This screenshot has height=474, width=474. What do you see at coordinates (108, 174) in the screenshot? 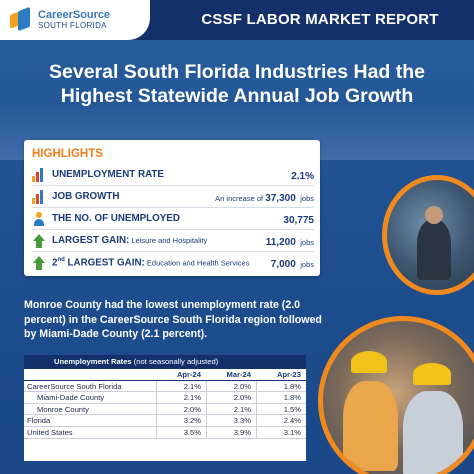
I see `highlight-label: UNEMPLOYMENT RATE` at bounding box center [108, 174].